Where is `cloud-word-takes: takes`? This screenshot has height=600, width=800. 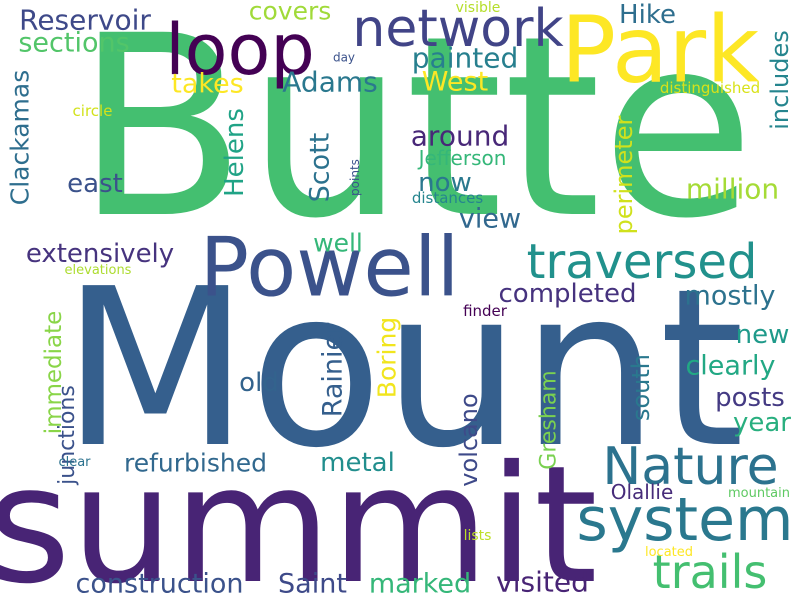 cloud-word-takes: takes is located at coordinates (207, 84).